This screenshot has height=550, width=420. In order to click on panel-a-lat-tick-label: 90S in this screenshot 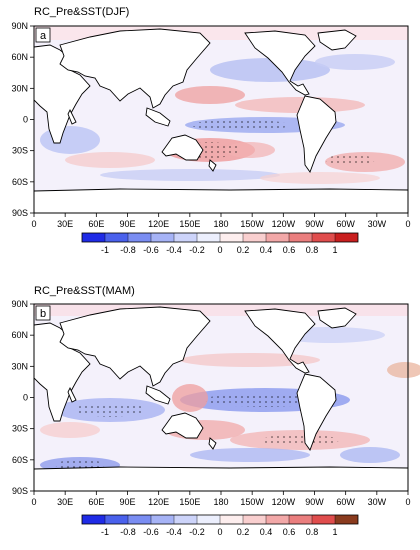, I will do `click(20, 213)`.